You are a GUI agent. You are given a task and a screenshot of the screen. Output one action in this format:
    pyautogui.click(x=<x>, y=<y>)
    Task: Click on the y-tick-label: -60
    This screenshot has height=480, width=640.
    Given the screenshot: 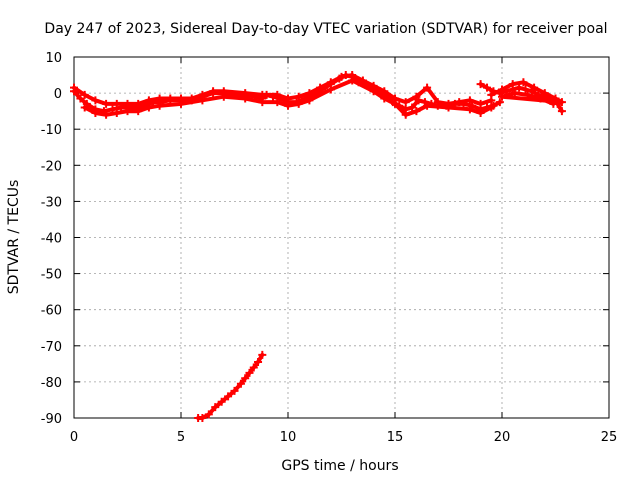 What is the action you would take?
    pyautogui.click(x=51, y=311)
    